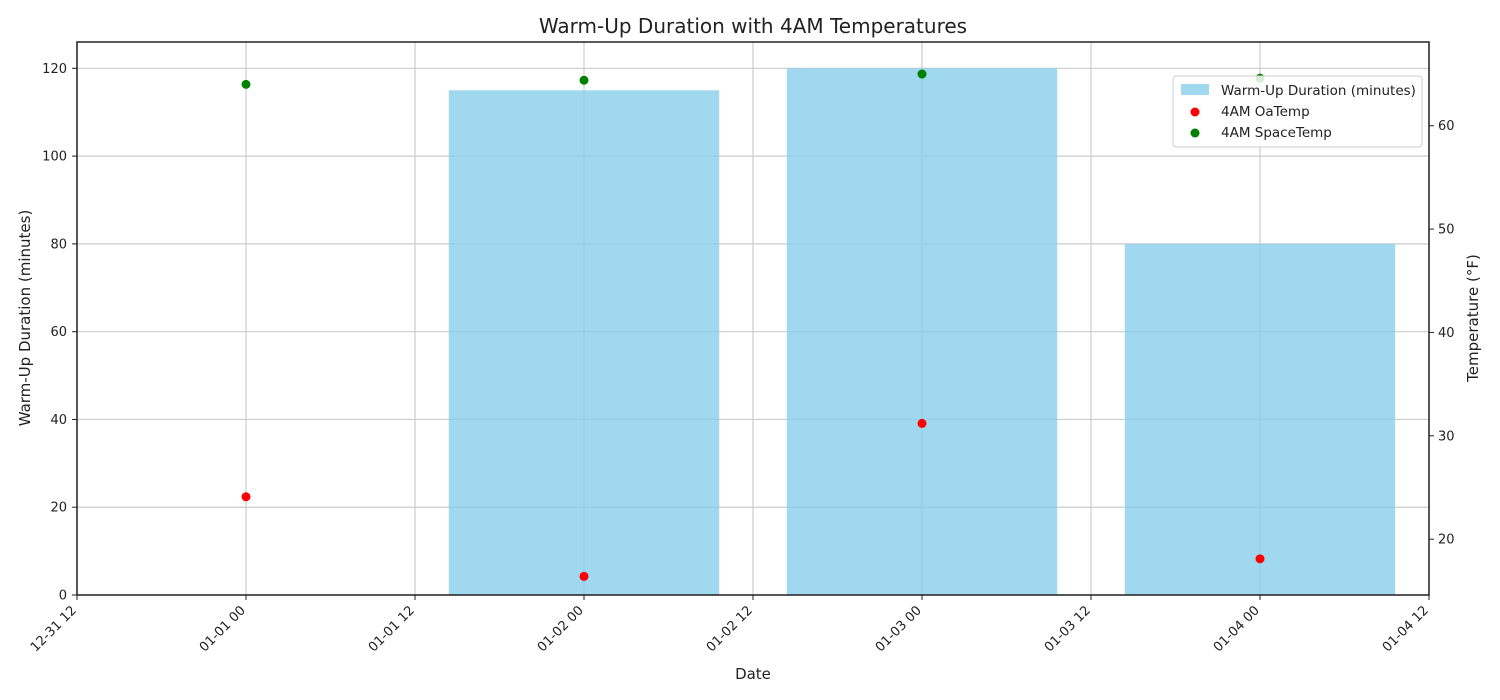 The image size is (1500, 700). What do you see at coordinates (730, 629) in the screenshot?
I see `x-tick-label: 01-02 12` at bounding box center [730, 629].